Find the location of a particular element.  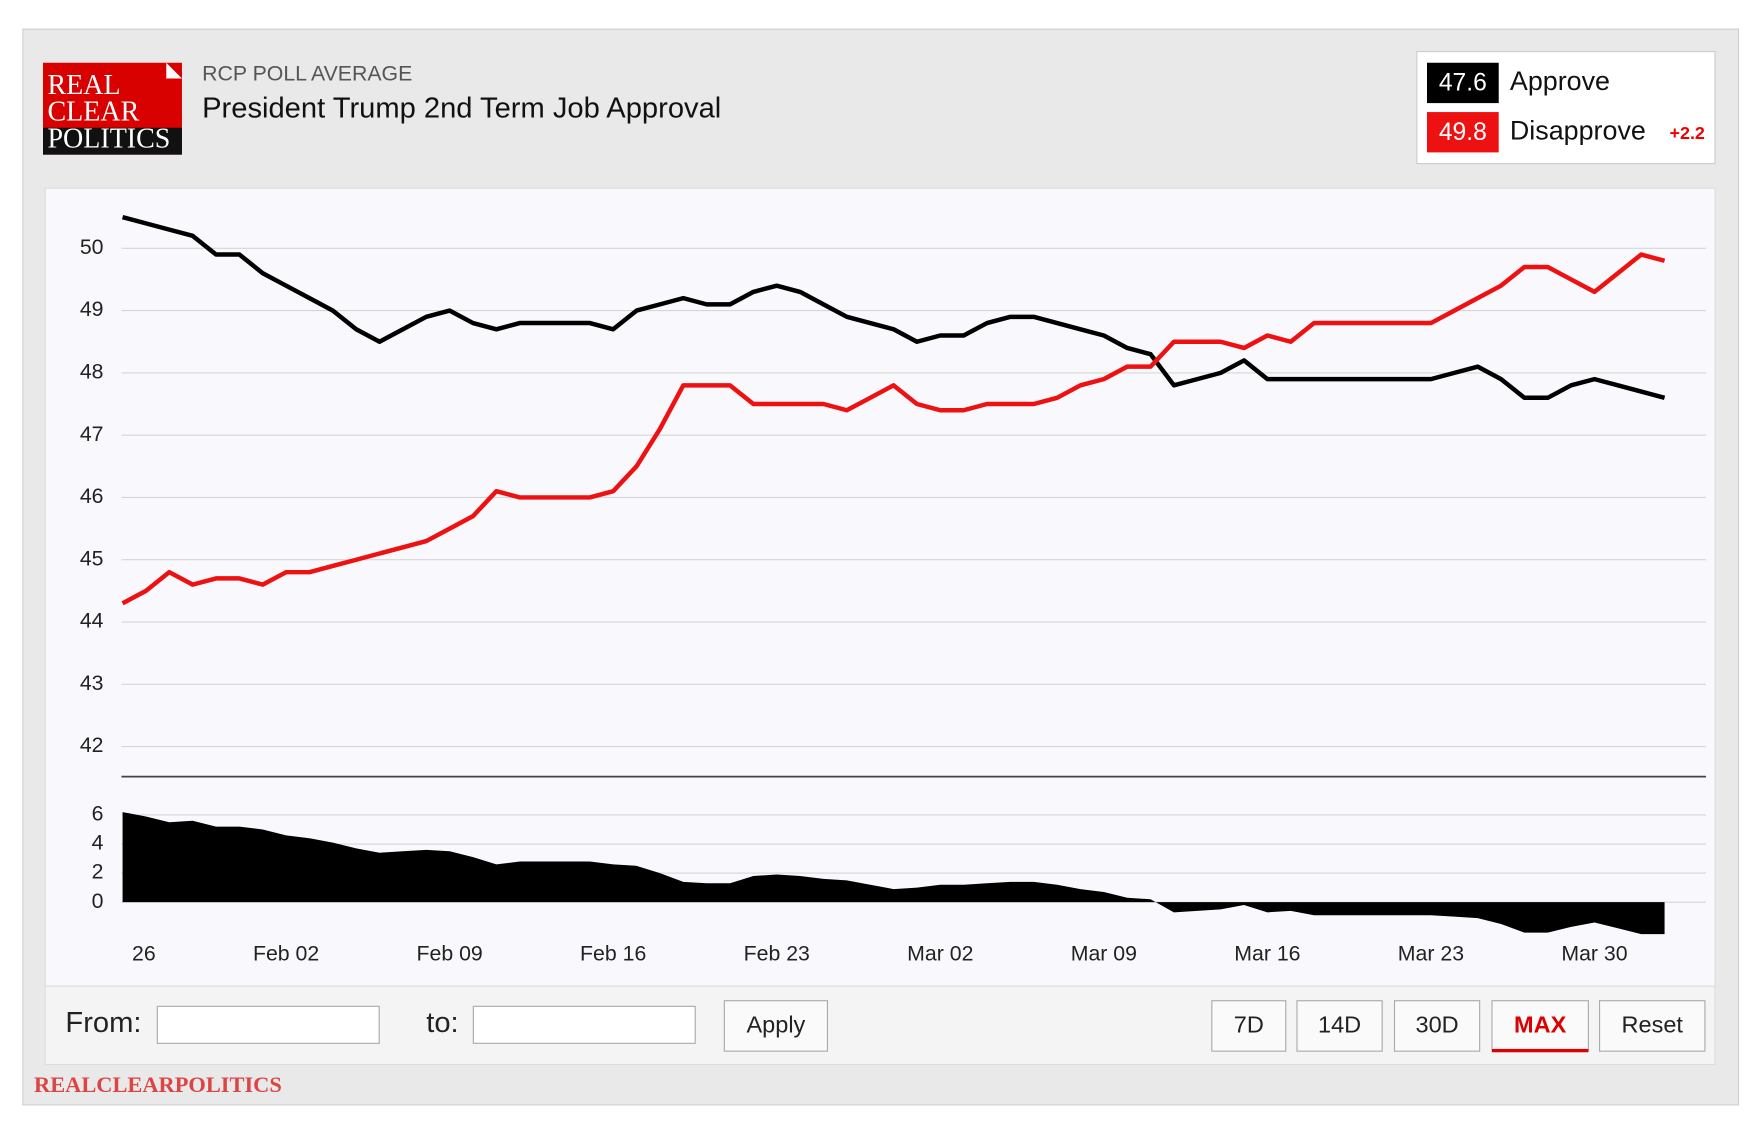

spread: +2.2 is located at coordinates (1687, 133).